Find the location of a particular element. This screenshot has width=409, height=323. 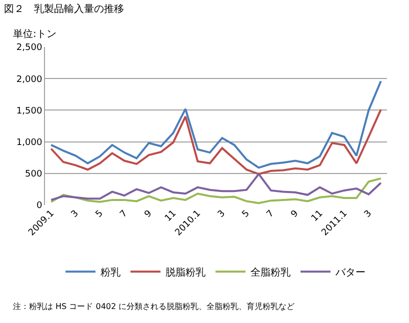

legend-label: 脱脂粉乳 is located at coordinates (186, 272).